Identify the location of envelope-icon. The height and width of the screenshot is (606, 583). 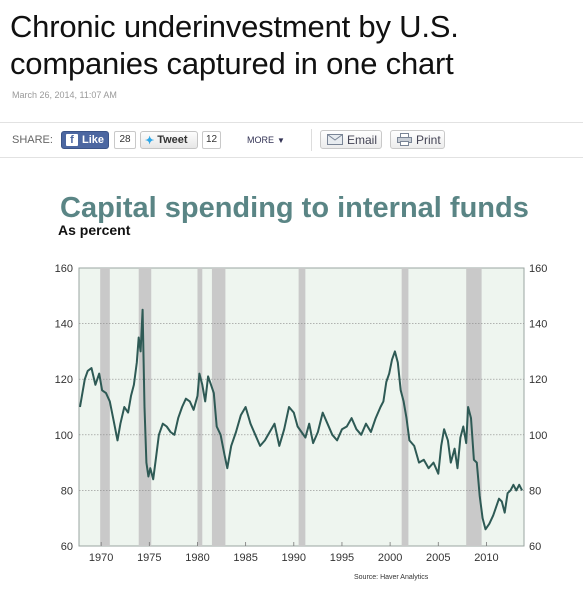
(335, 139).